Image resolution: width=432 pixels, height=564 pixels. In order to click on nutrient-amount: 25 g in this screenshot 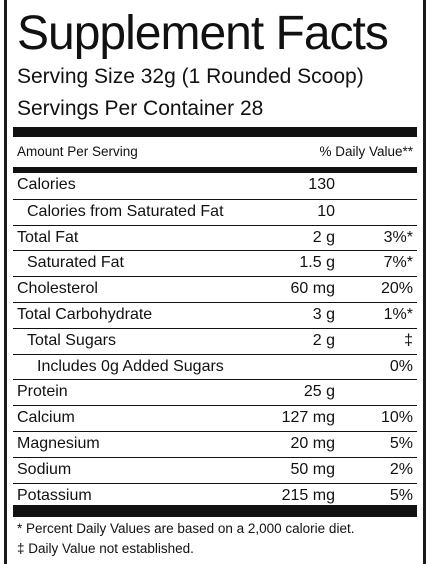, I will do `click(319, 392)`.